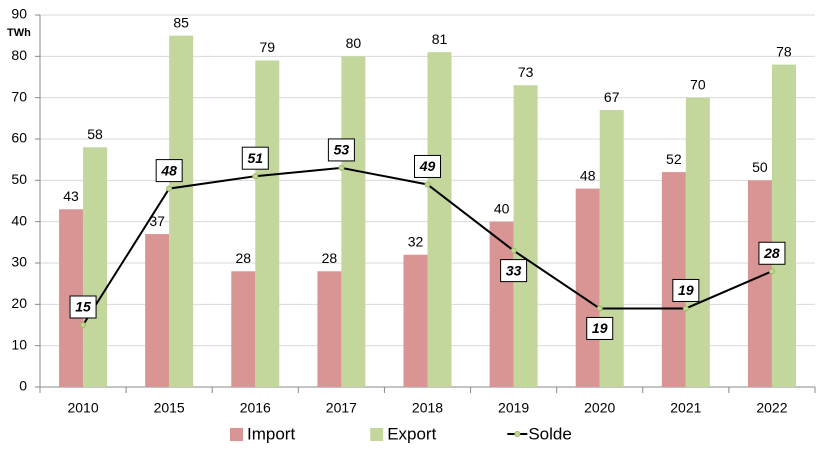 The image size is (825, 464). What do you see at coordinates (19, 344) in the screenshot?
I see `y-tick-label: 10` at bounding box center [19, 344].